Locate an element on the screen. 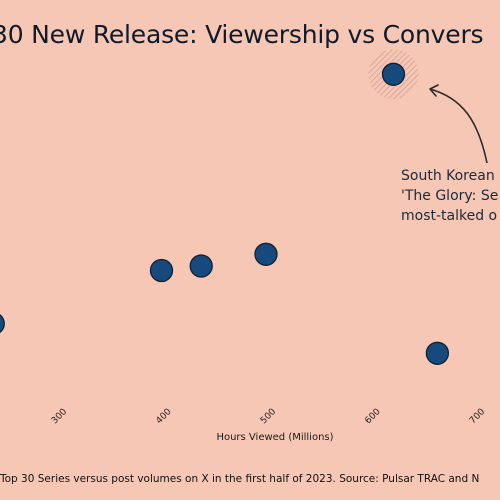 The width and height of the screenshot is (500, 500). highlighted-data-point is located at coordinates (393, 74).